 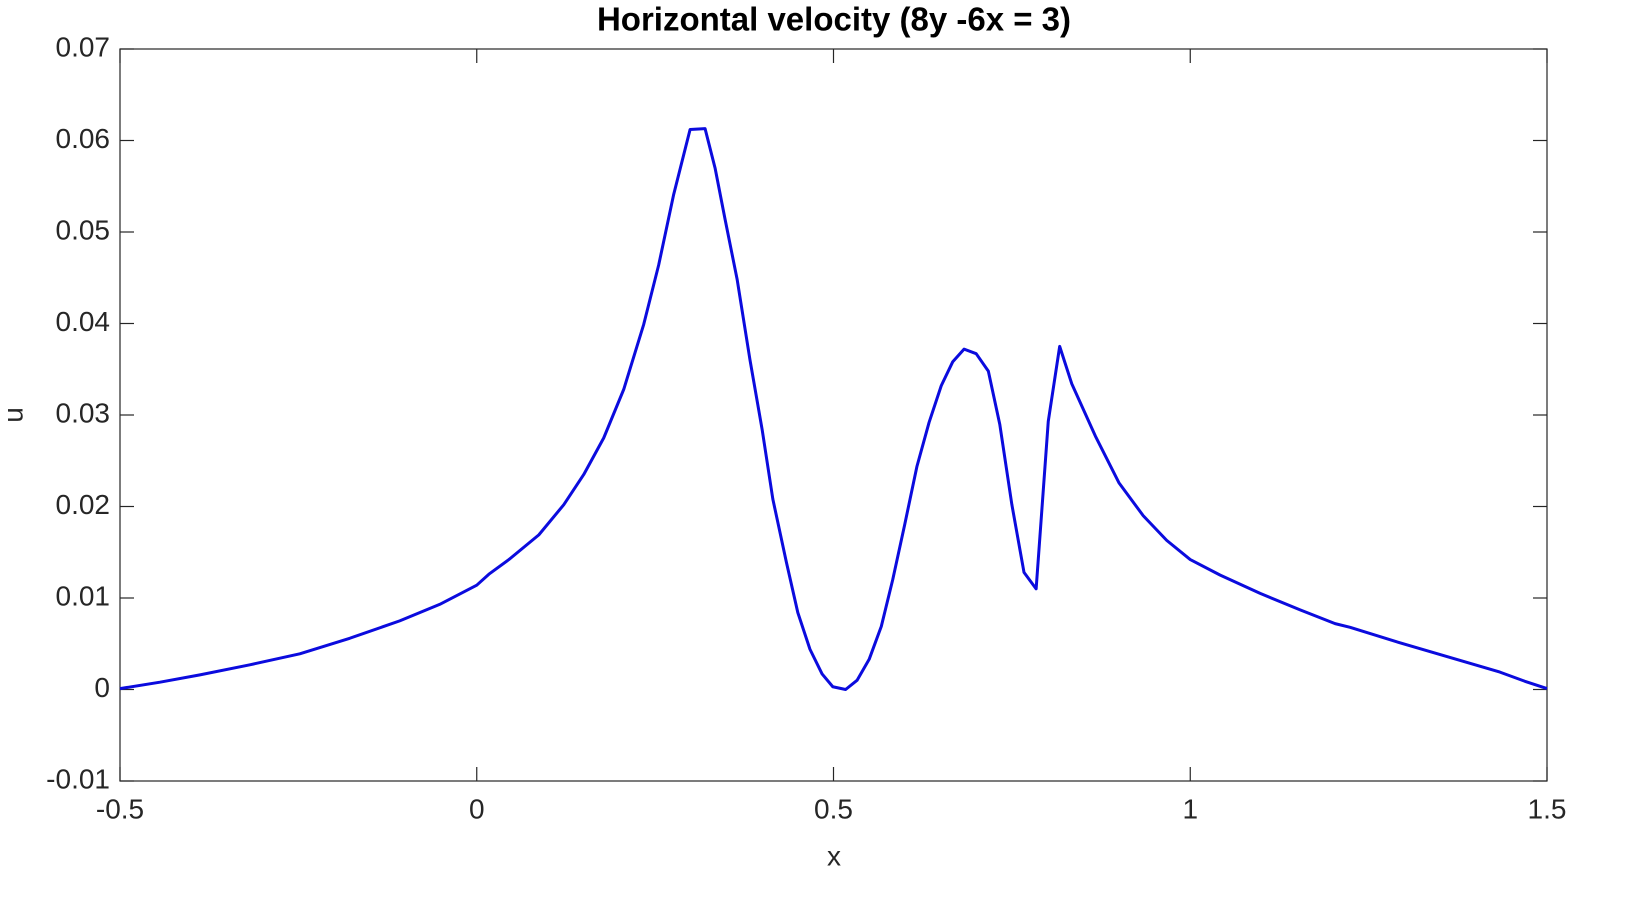 What do you see at coordinates (83, 595) in the screenshot?
I see `y-tick-label: 0.01` at bounding box center [83, 595].